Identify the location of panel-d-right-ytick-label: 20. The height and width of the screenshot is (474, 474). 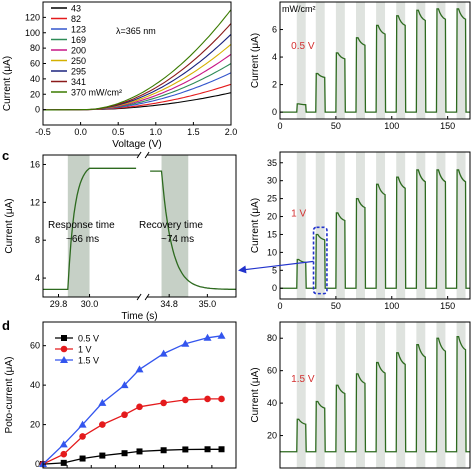
(272, 436).